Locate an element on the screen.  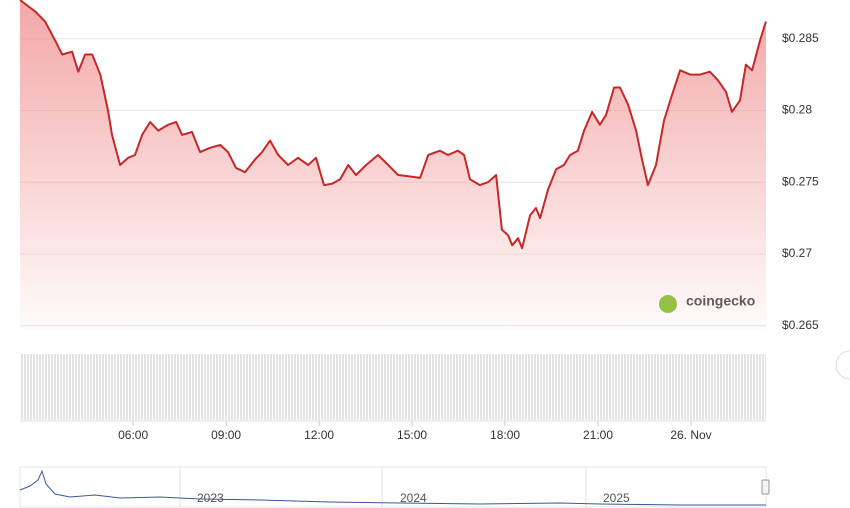
navigator-label: 2024 is located at coordinates (413, 498).